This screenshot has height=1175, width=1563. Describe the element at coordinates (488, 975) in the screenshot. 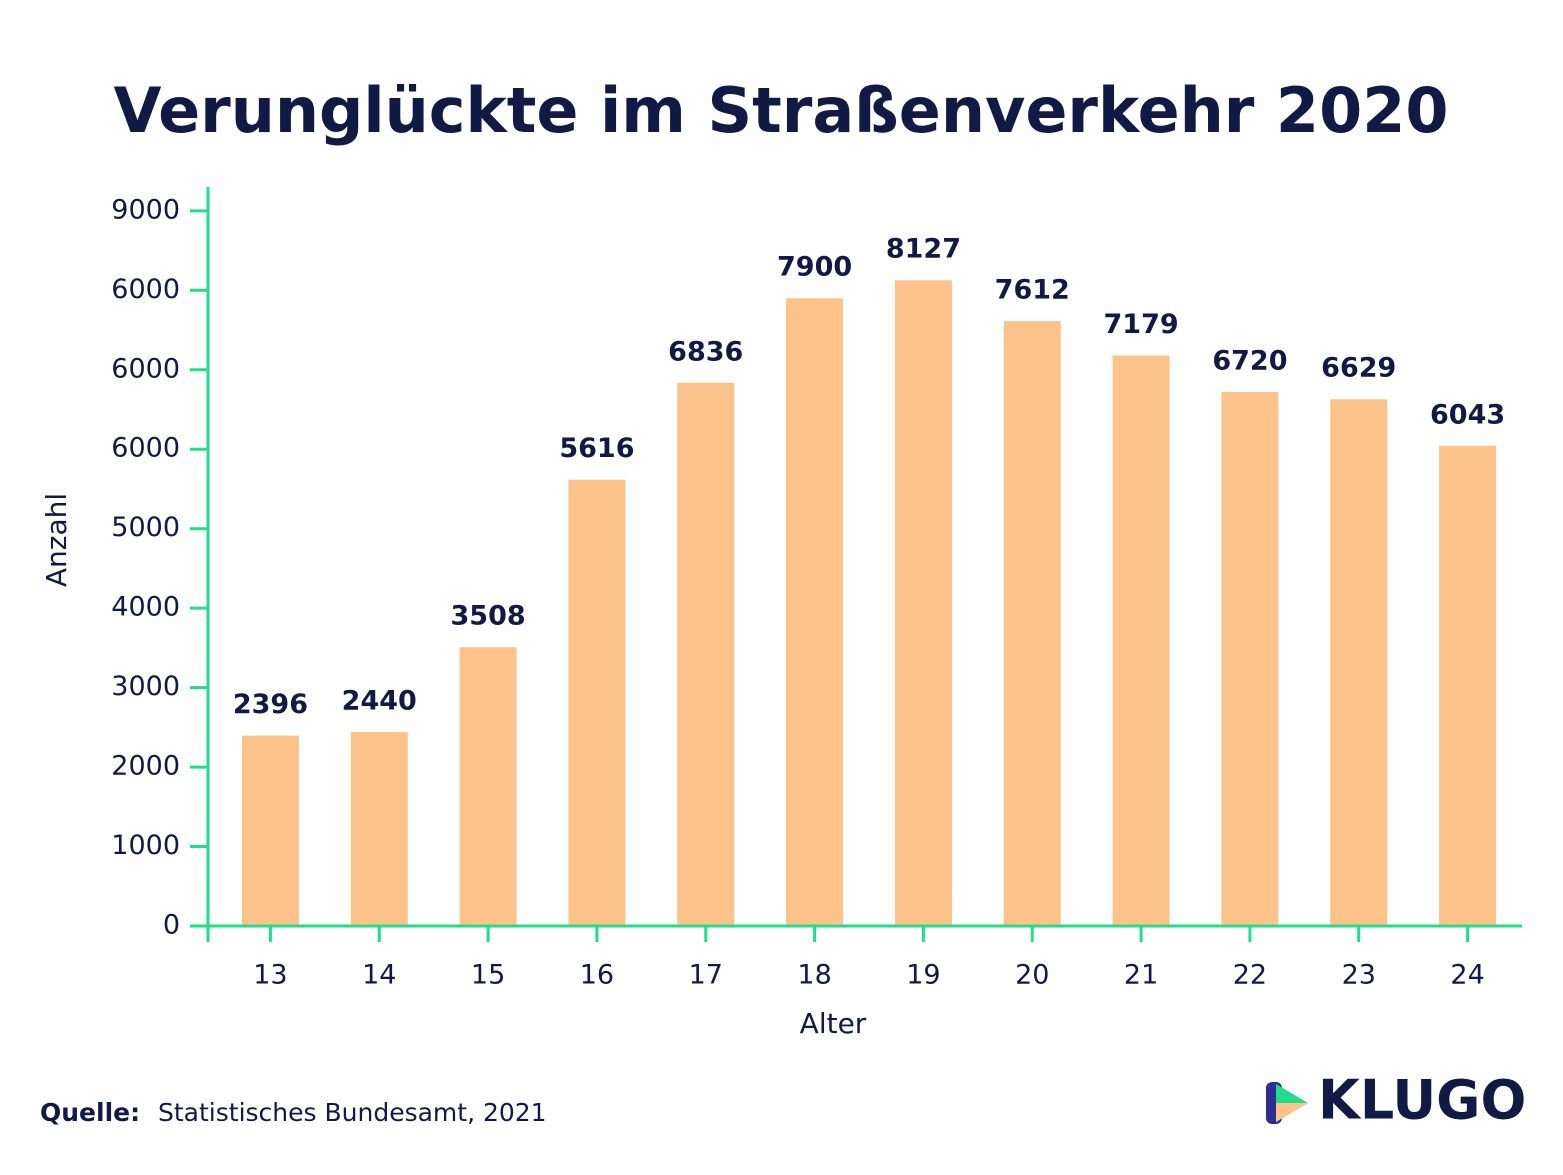

I see `x-tick-label: 15` at that location.